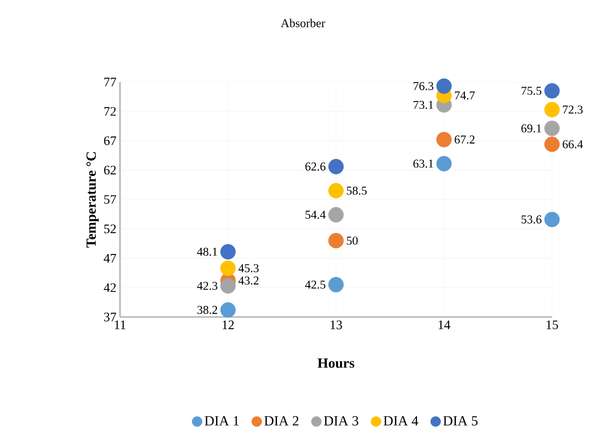 The height and width of the screenshot is (446, 606). Describe the element at coordinates (336, 325) in the screenshot. I see `x-tick-label: 13` at that location.